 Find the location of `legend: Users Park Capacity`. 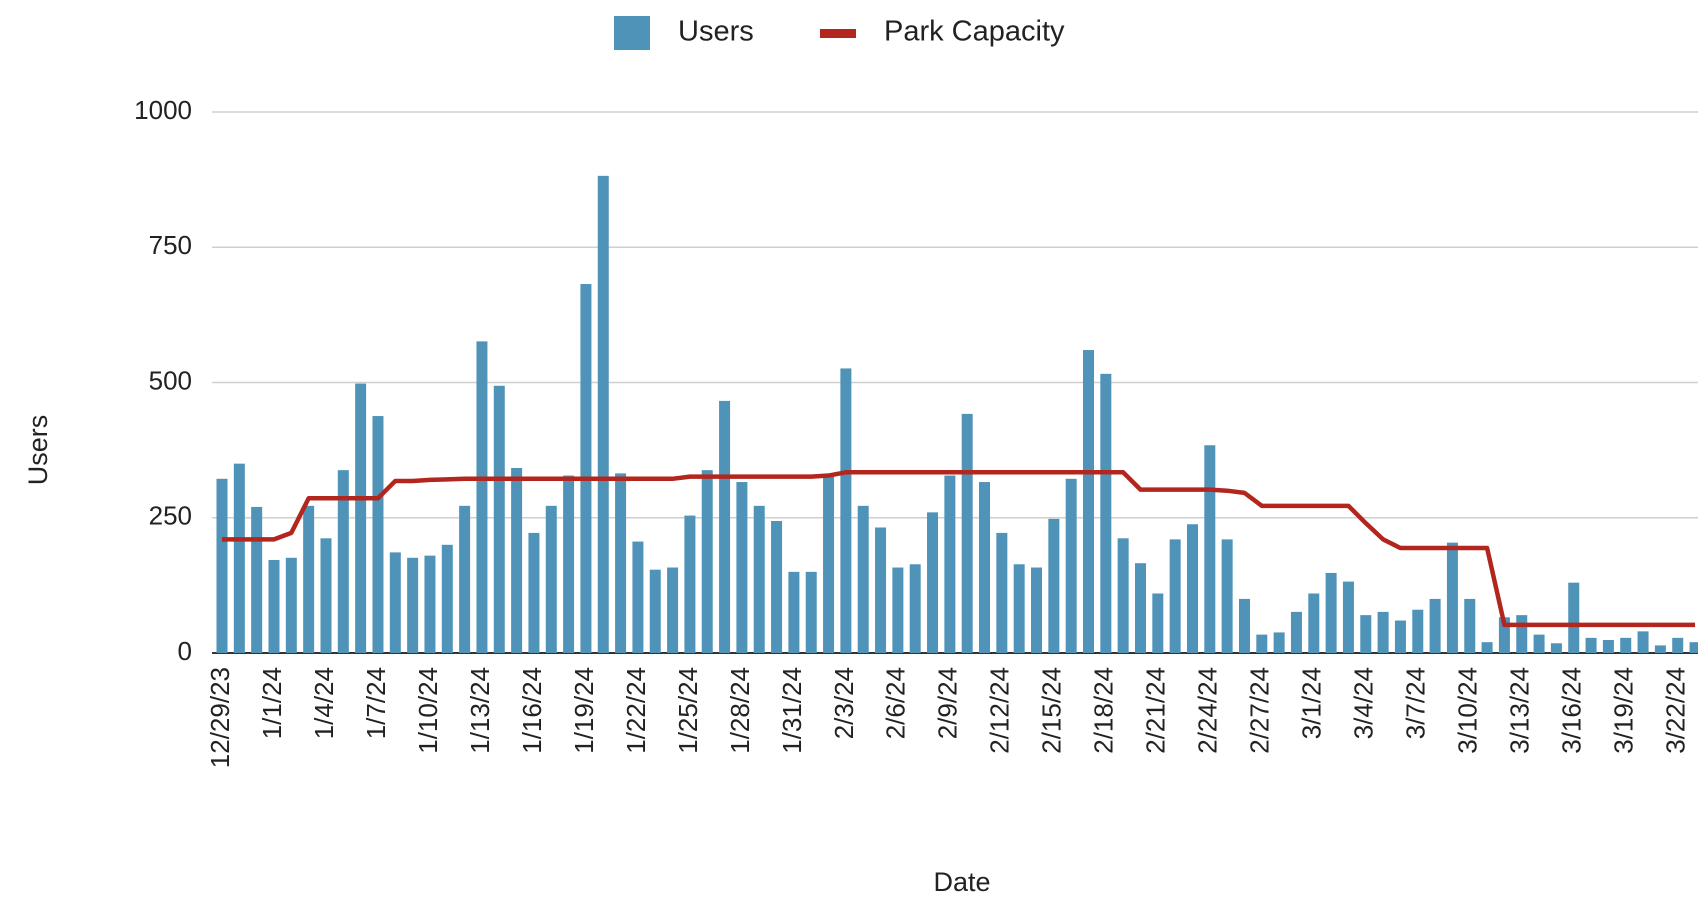

legend: Users Park Capacity is located at coordinates (839, 33).